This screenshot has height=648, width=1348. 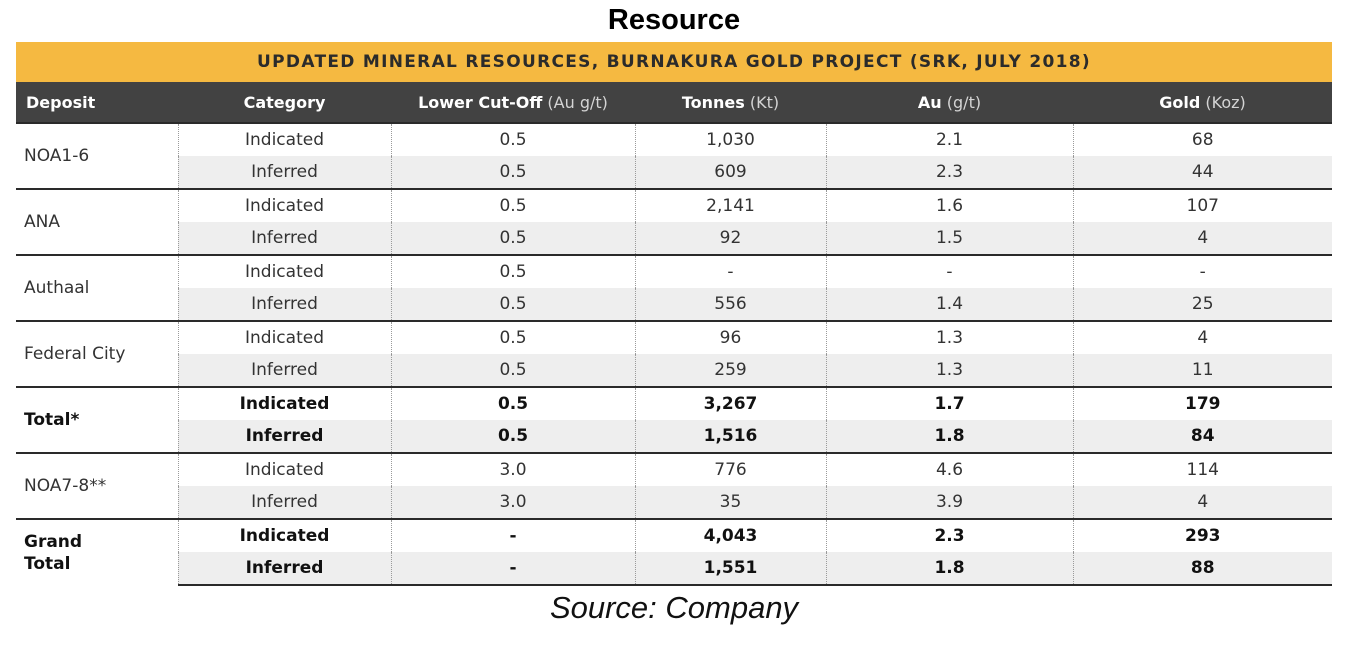 I want to click on table-row: ANA Indicated 0.5 2,141 1.6 107, so click(x=674, y=221).